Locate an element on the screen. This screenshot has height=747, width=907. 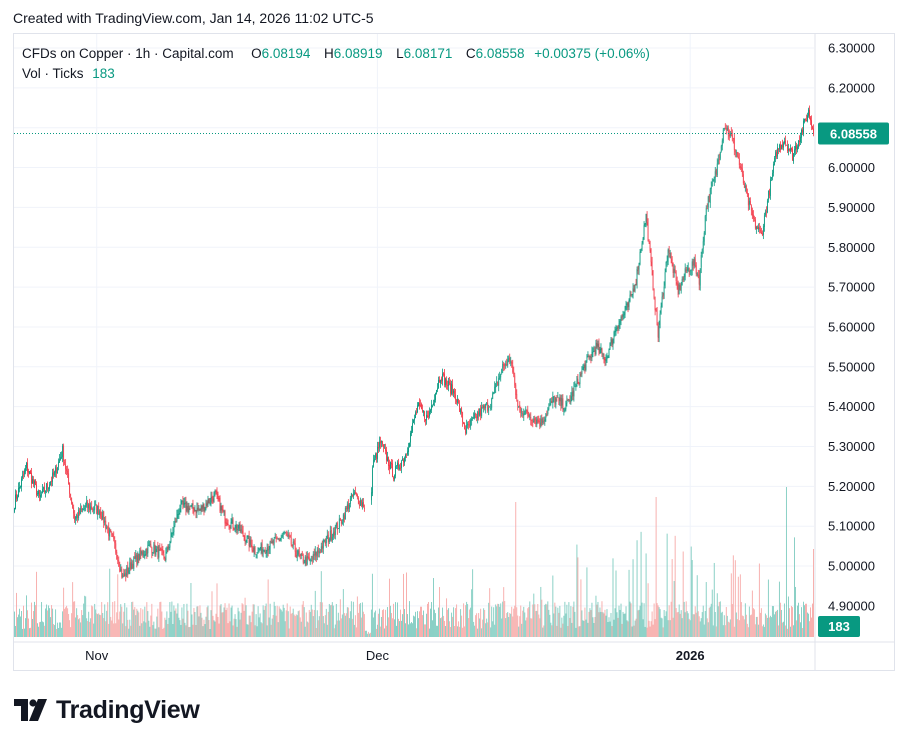
legend-open-value: 6.08194 is located at coordinates (286, 53).